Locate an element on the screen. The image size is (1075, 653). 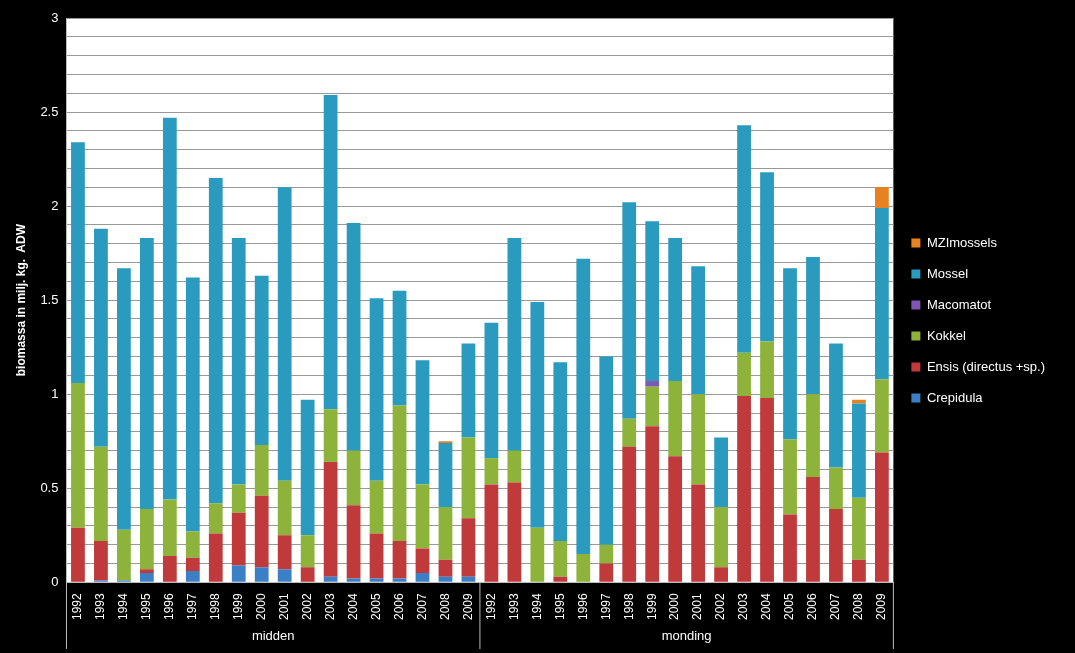
y-tick-label: 2 is located at coordinates (55, 205).